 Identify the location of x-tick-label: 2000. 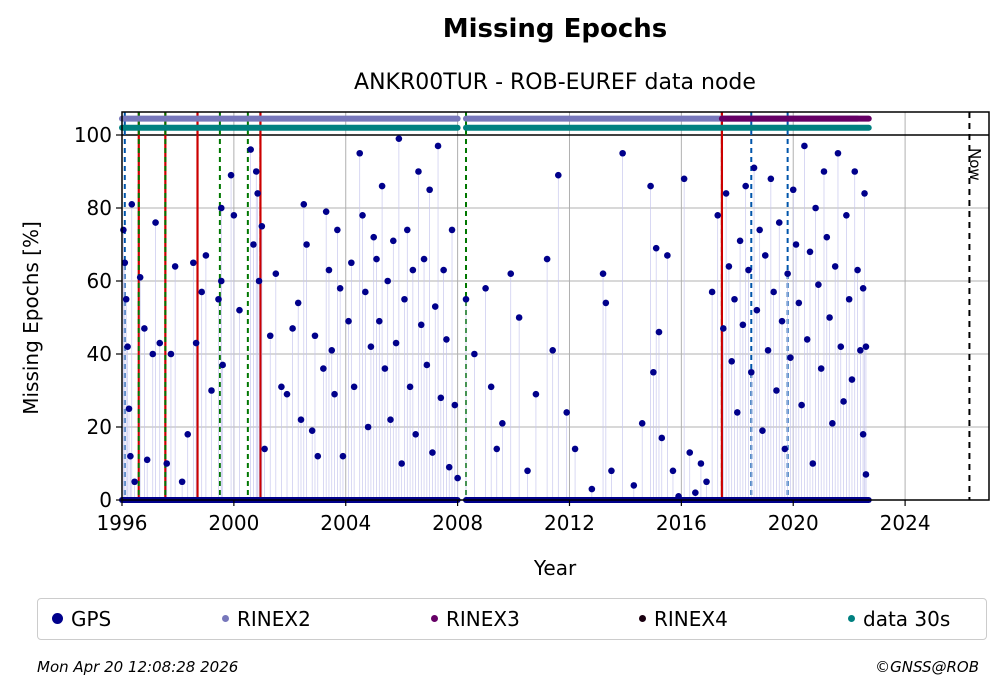
(233, 523).